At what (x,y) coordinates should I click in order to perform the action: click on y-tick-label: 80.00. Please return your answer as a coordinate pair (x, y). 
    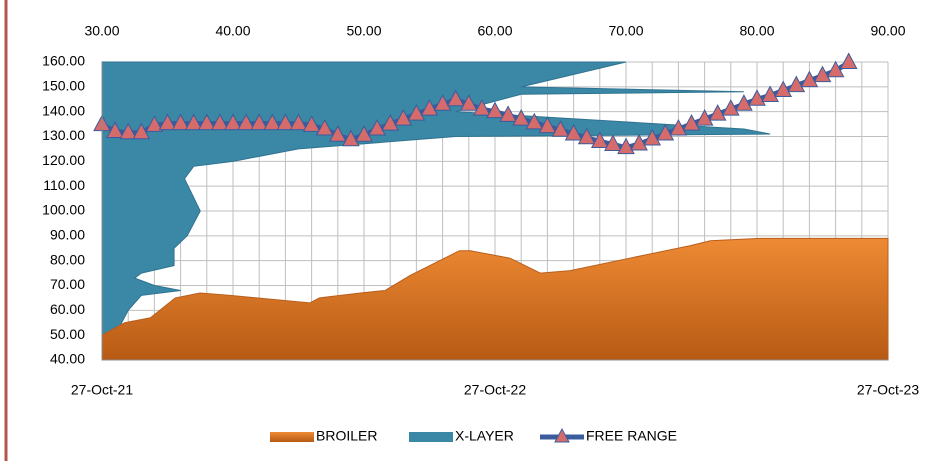
    Looking at the image, I should click on (67, 259).